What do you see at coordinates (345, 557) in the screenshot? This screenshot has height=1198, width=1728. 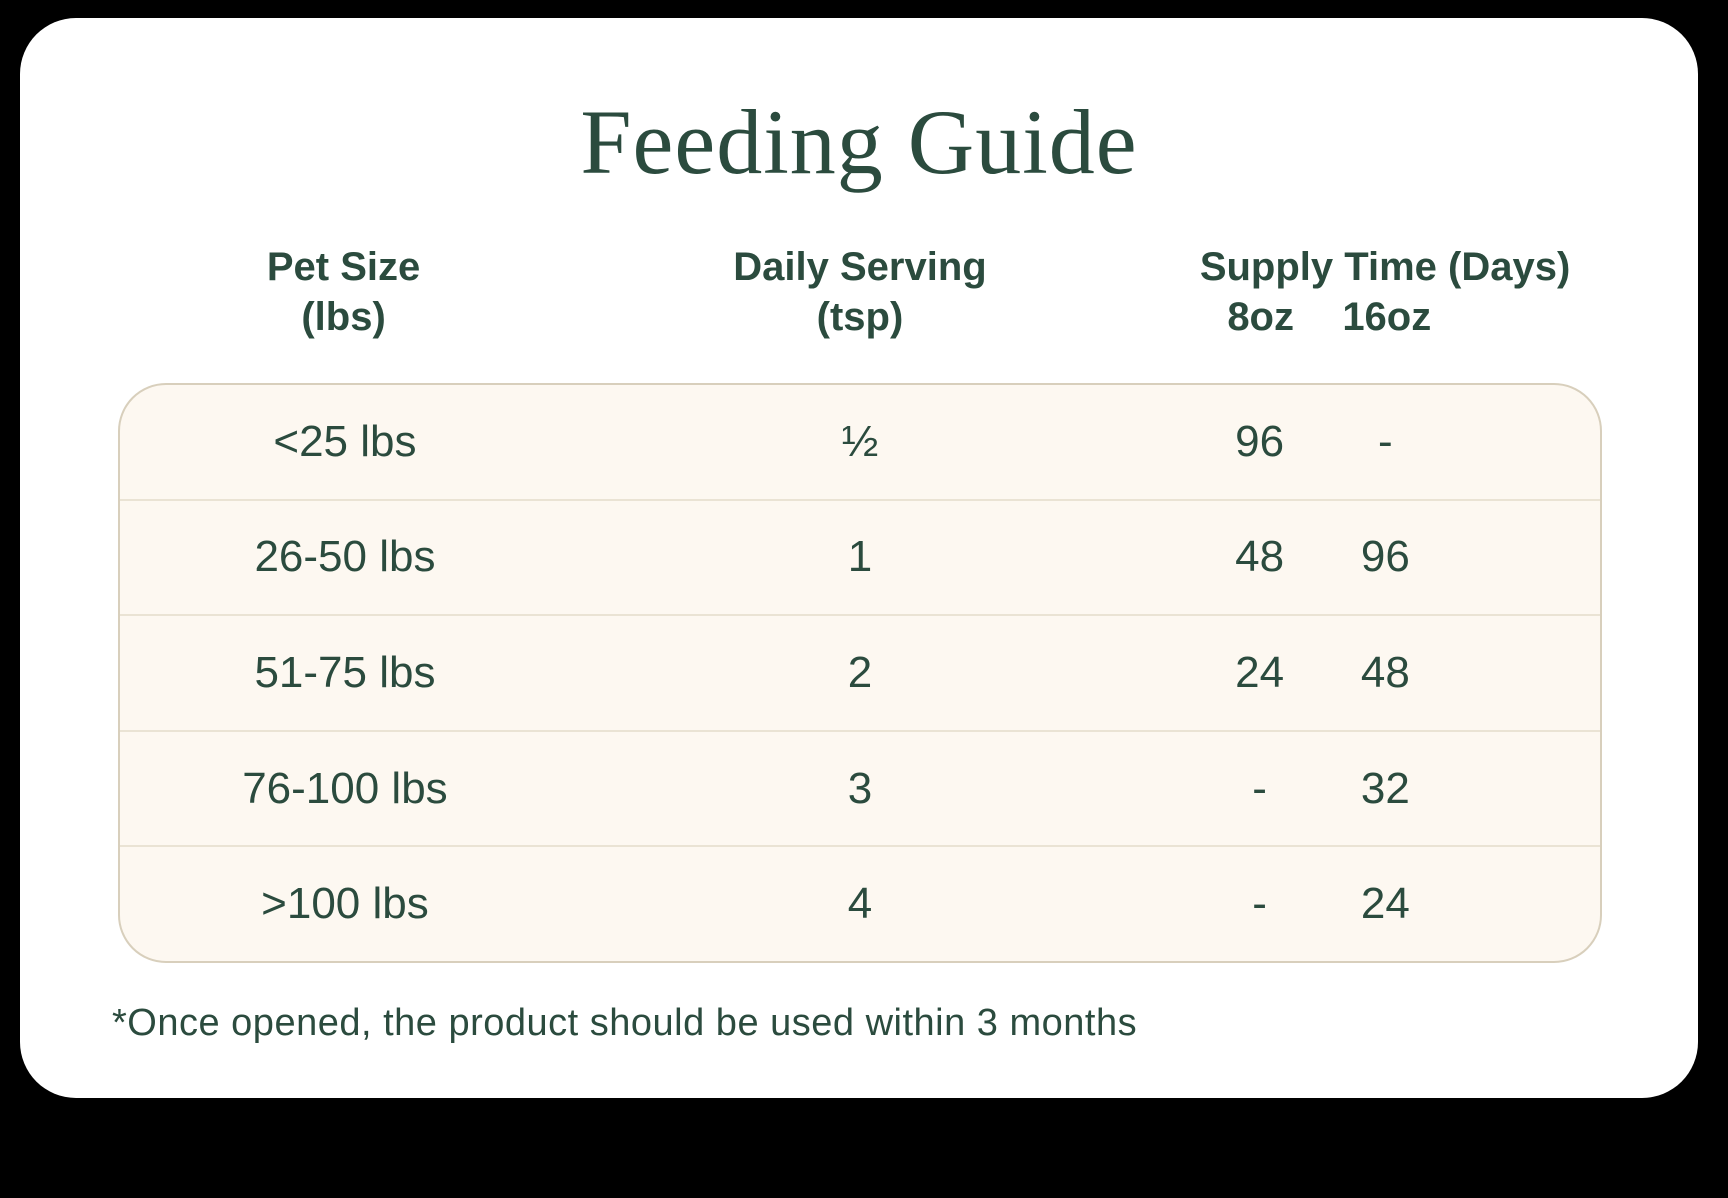 I see `cell-pet-size: 26-50 lbs` at bounding box center [345, 557].